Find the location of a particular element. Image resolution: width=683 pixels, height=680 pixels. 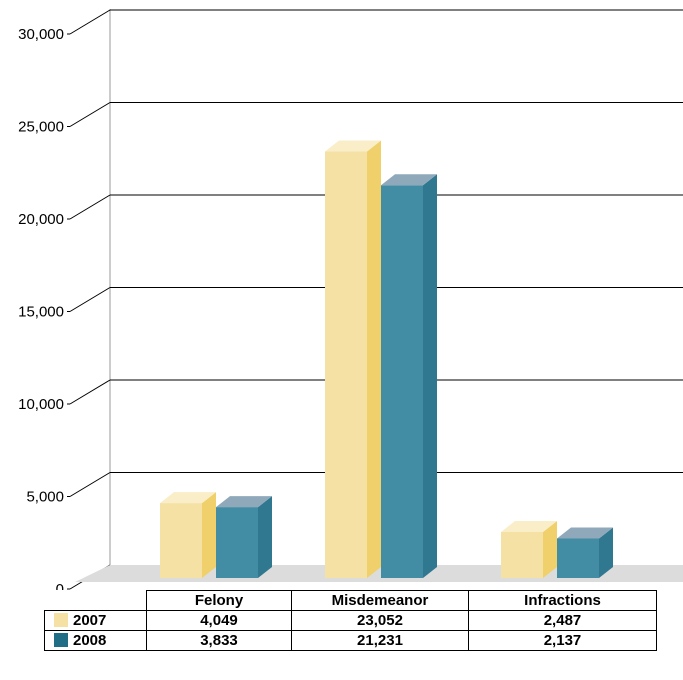

legend-2007: 2007 is located at coordinates (95, 620).